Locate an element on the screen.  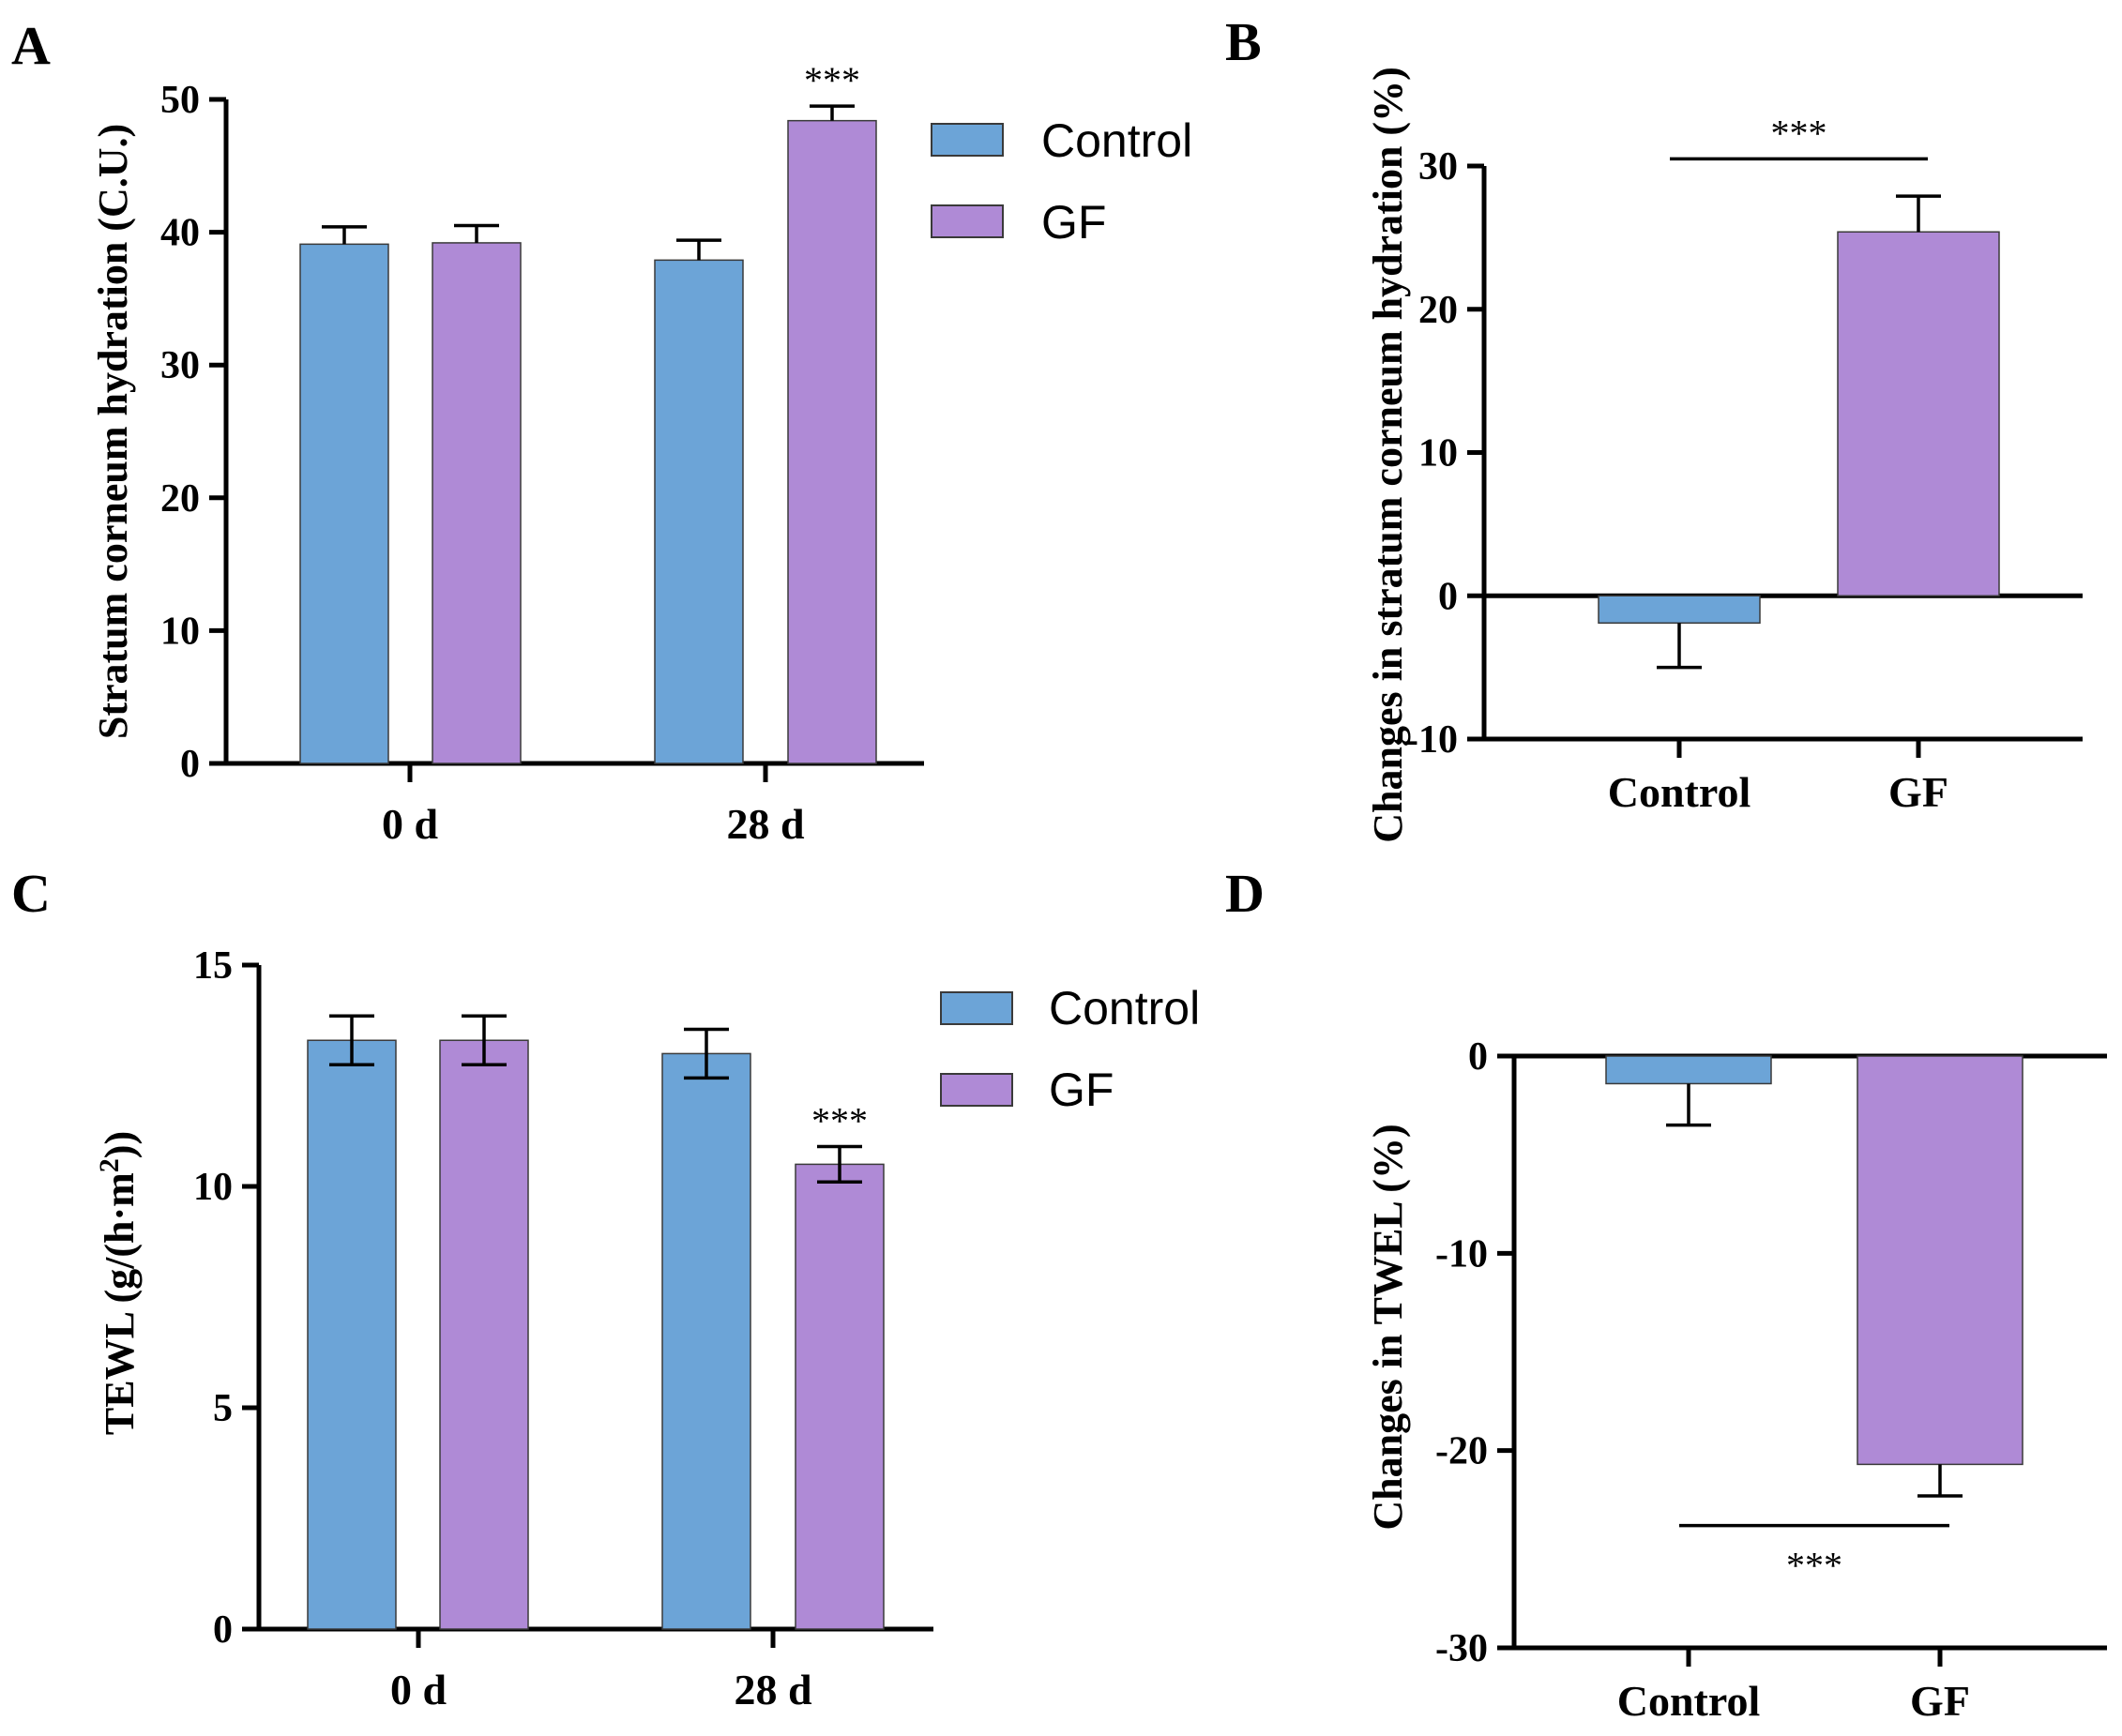
panel-a-y-tick-label: 30 is located at coordinates (180, 365).